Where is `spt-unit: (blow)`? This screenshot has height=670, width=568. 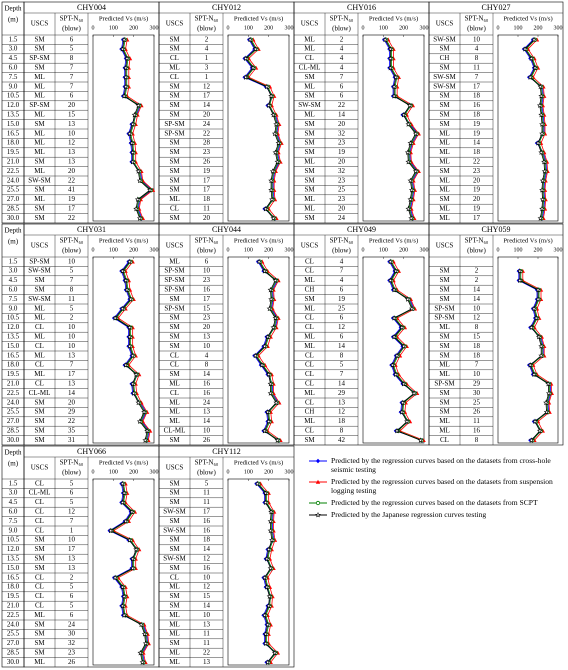
spt-unit: (blow) is located at coordinates (341, 251).